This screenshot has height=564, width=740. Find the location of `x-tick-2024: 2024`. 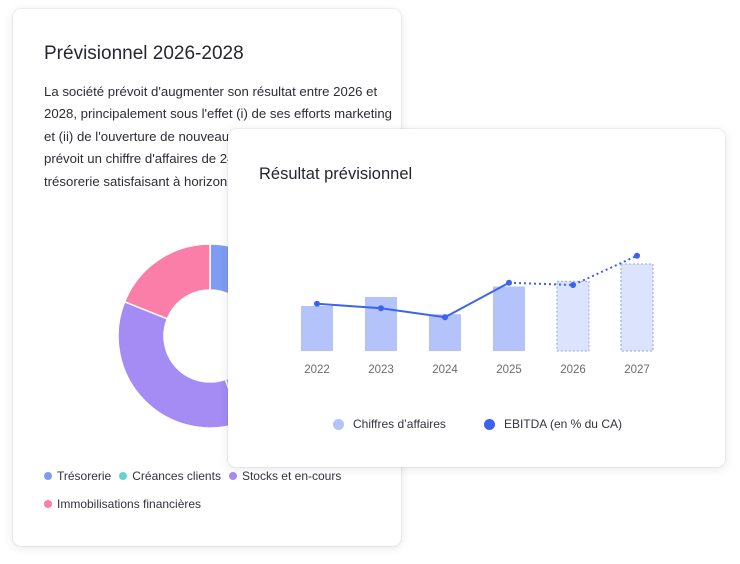

x-tick-2024: 2024 is located at coordinates (445, 370).